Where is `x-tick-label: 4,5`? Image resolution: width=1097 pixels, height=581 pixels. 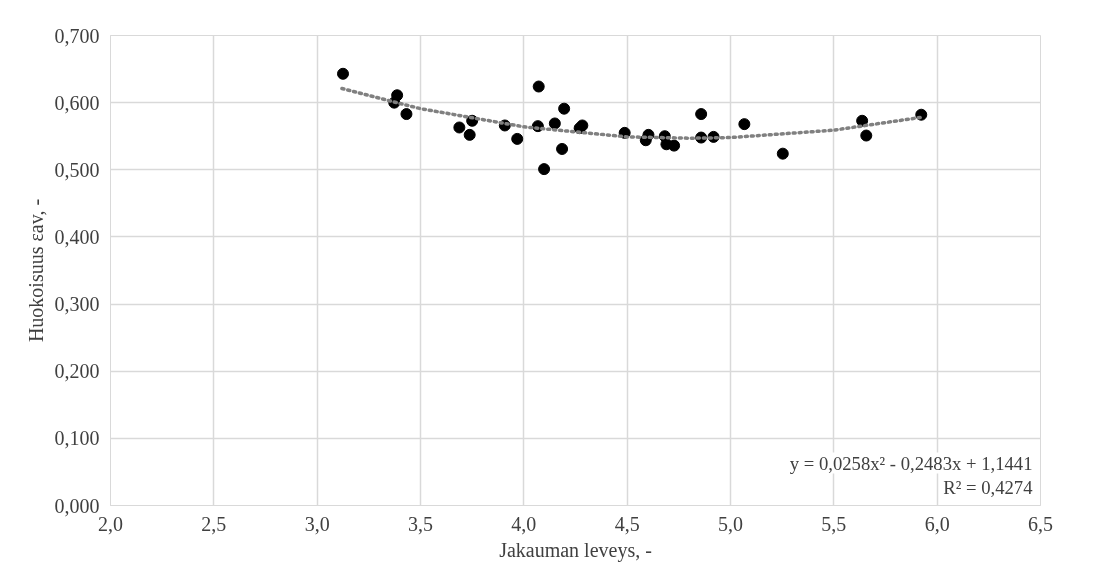 x-tick-label: 4,5 is located at coordinates (627, 523).